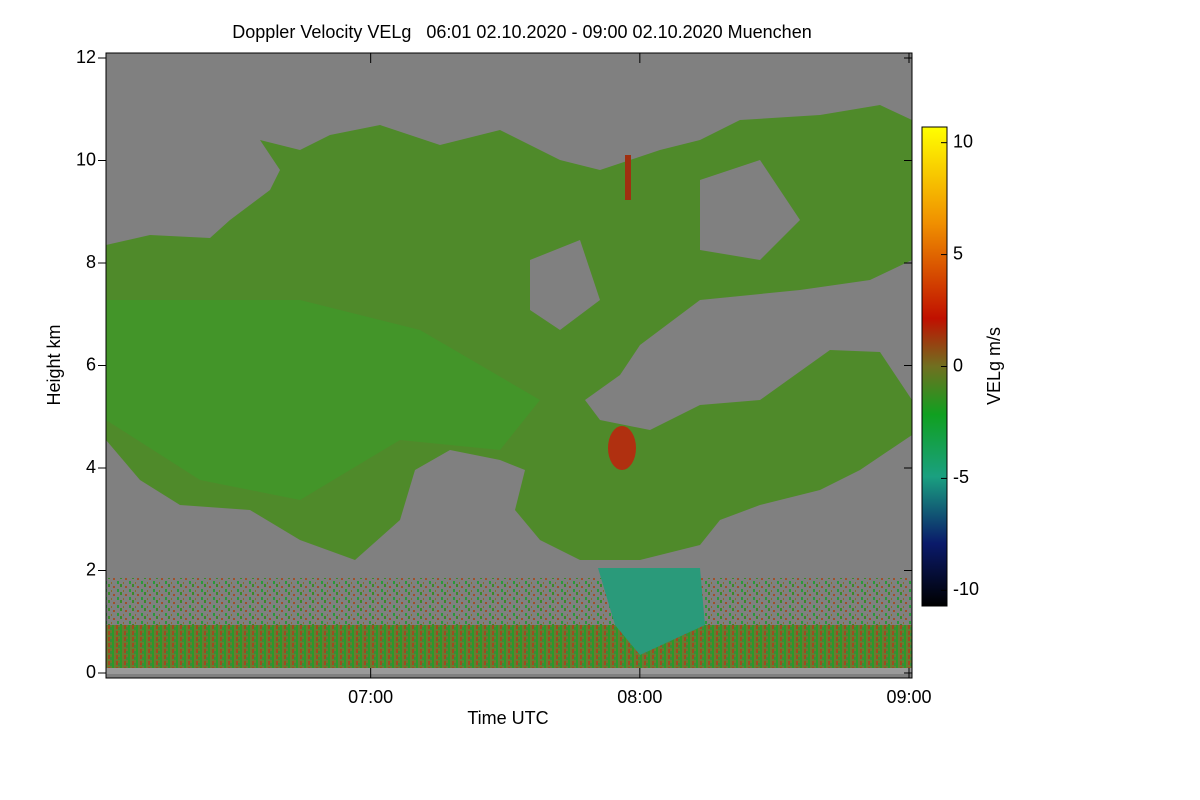 Image resolution: width=1200 pixels, height=800 pixels. Describe the element at coordinates (91, 467) in the screenshot. I see `y-tick-label: 4` at that location.